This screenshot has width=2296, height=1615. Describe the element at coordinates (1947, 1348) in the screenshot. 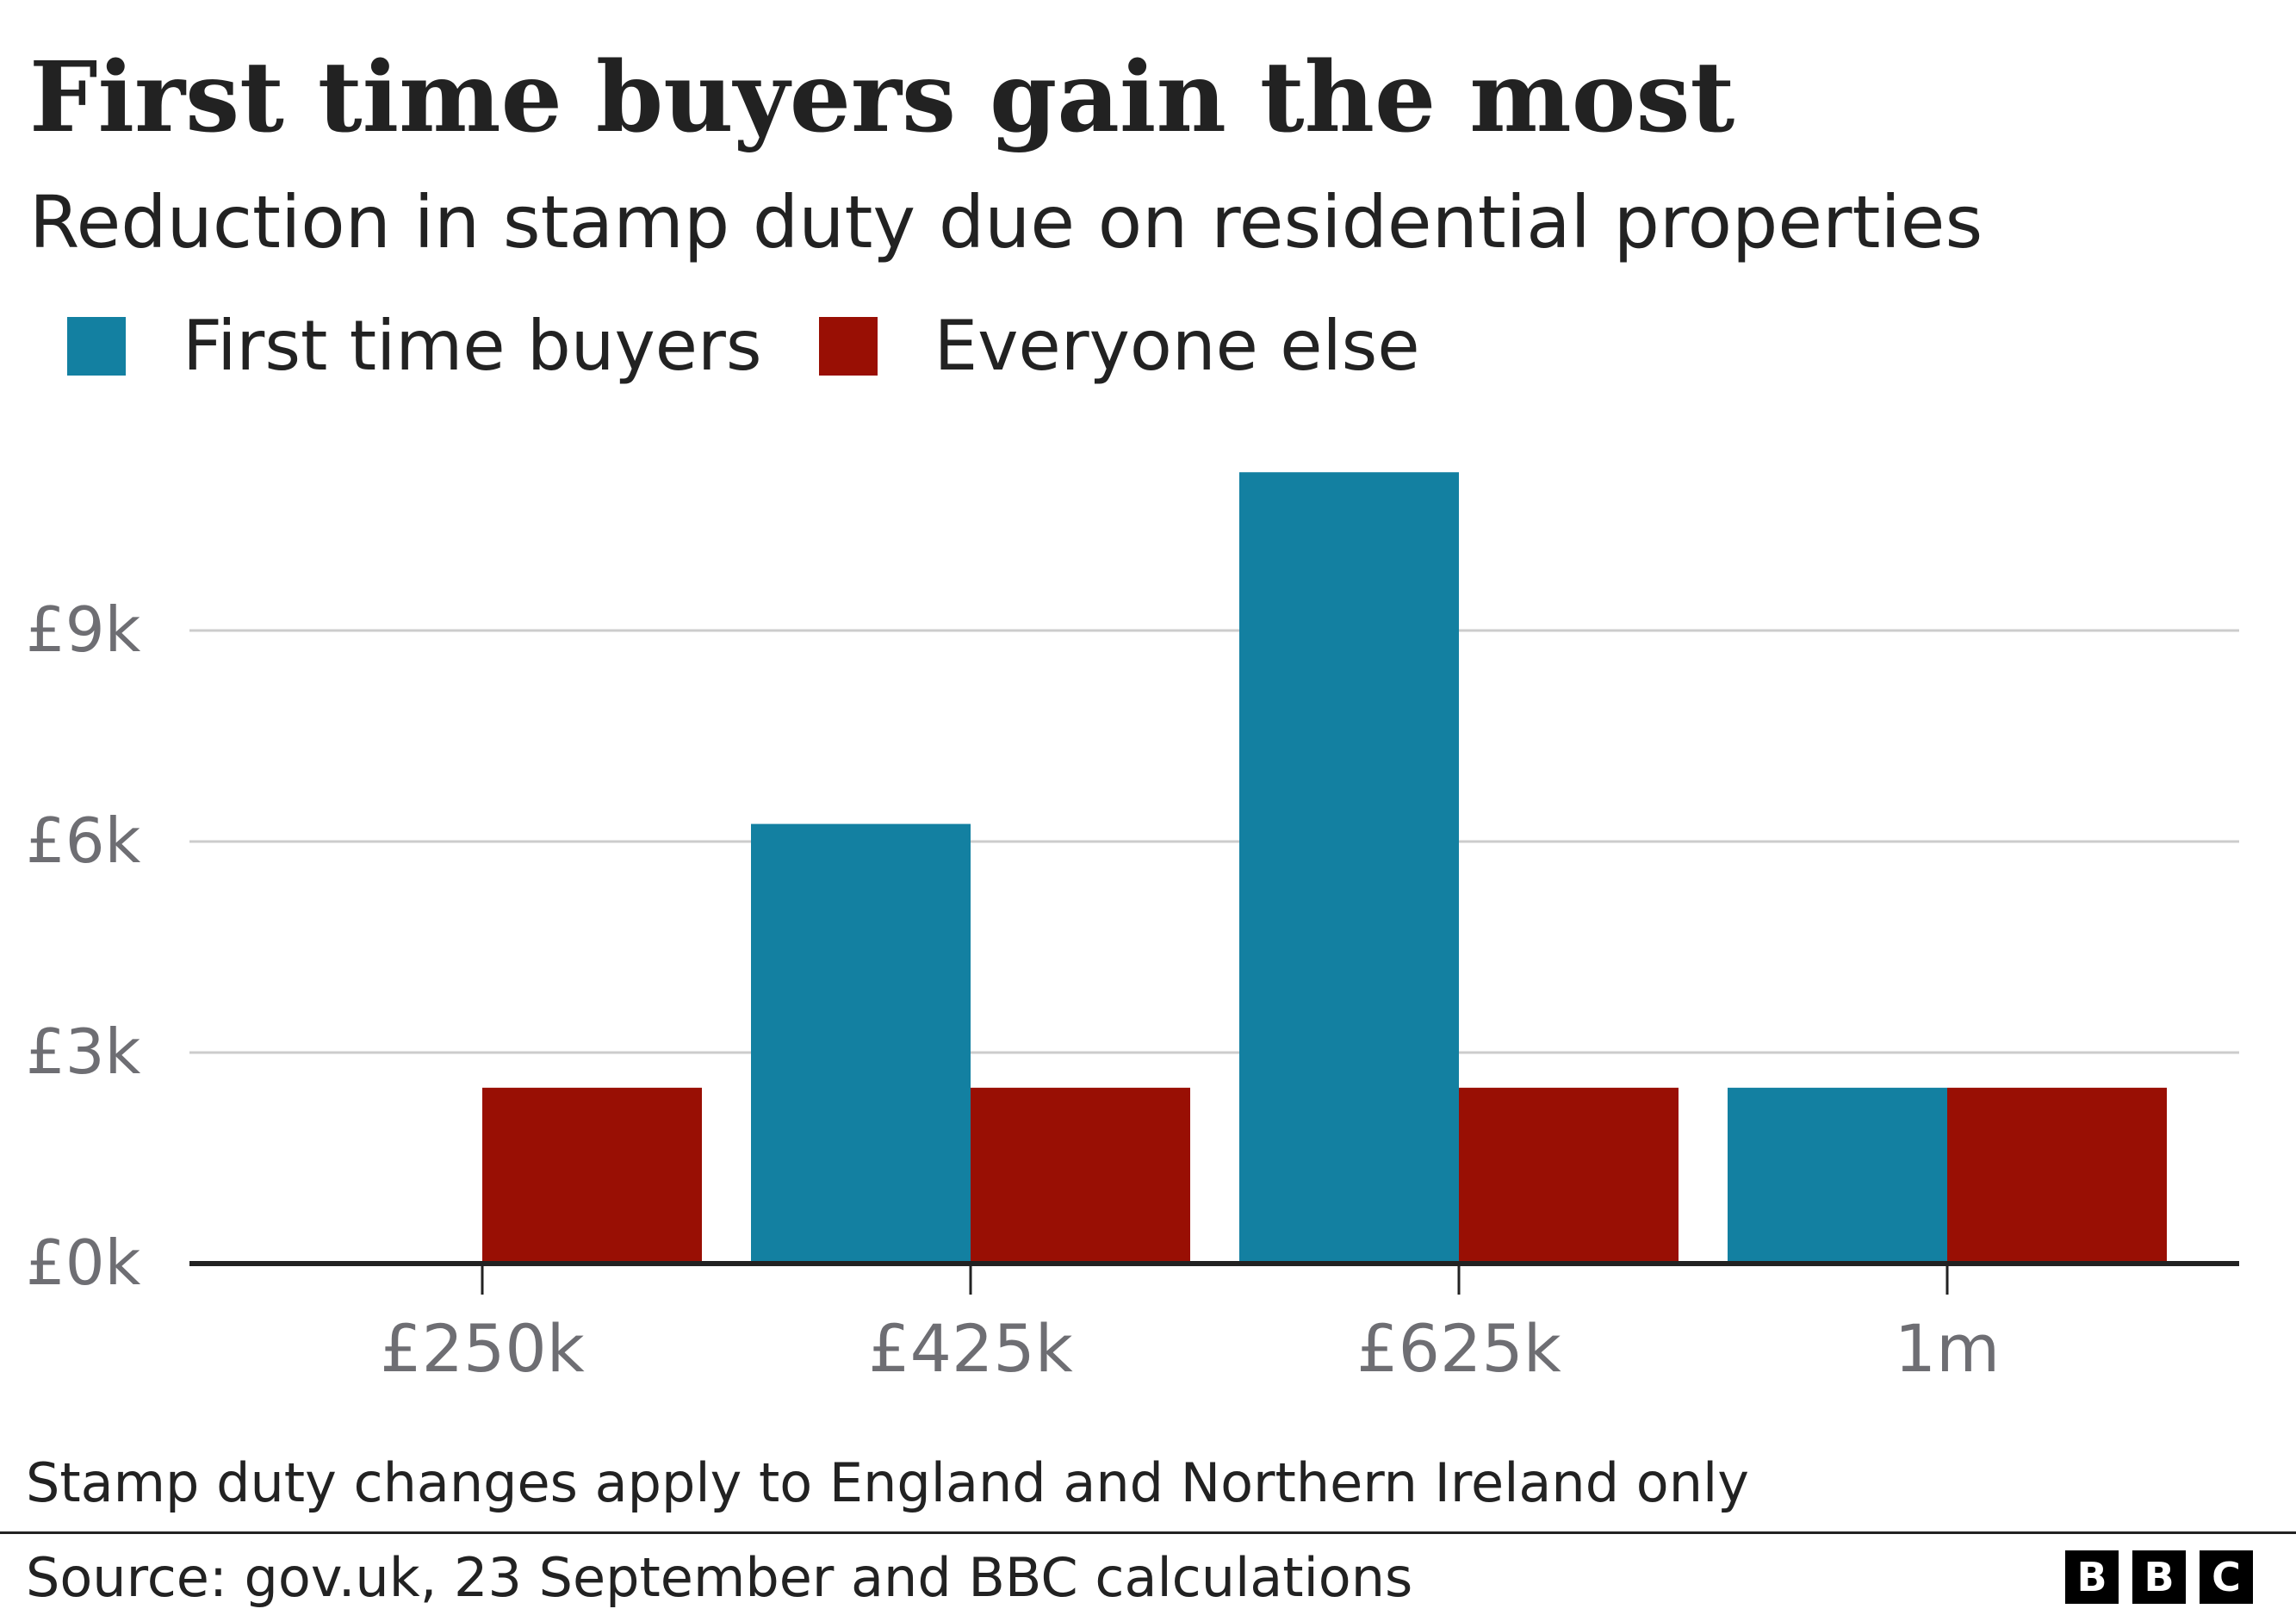

I see `x-tick-label: 1m` at that location.